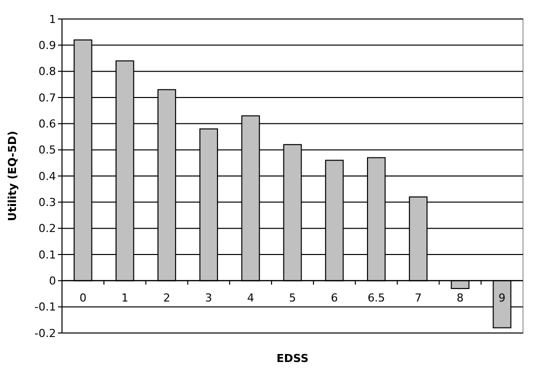 This screenshot has height=370, width=538. Describe the element at coordinates (47, 97) in the screenshot. I see `y-tick-label: 0.7` at that location.